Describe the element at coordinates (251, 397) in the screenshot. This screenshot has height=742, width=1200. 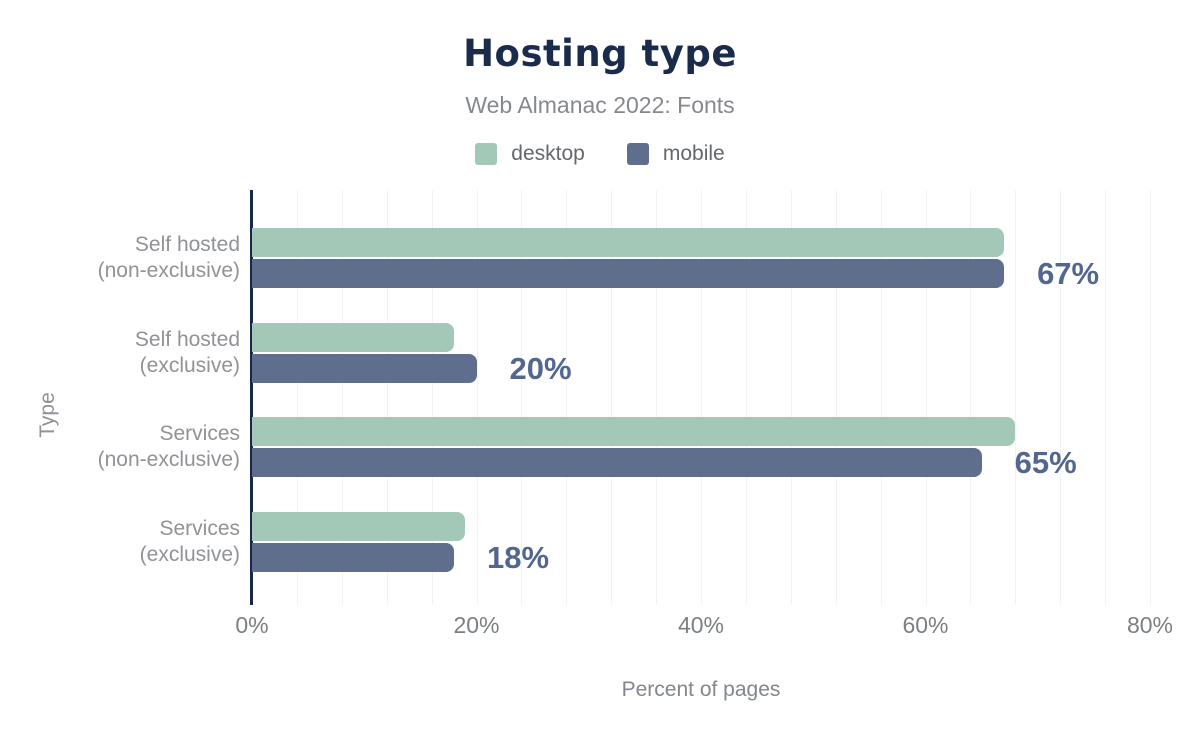
I see `y-axis-line` at that location.